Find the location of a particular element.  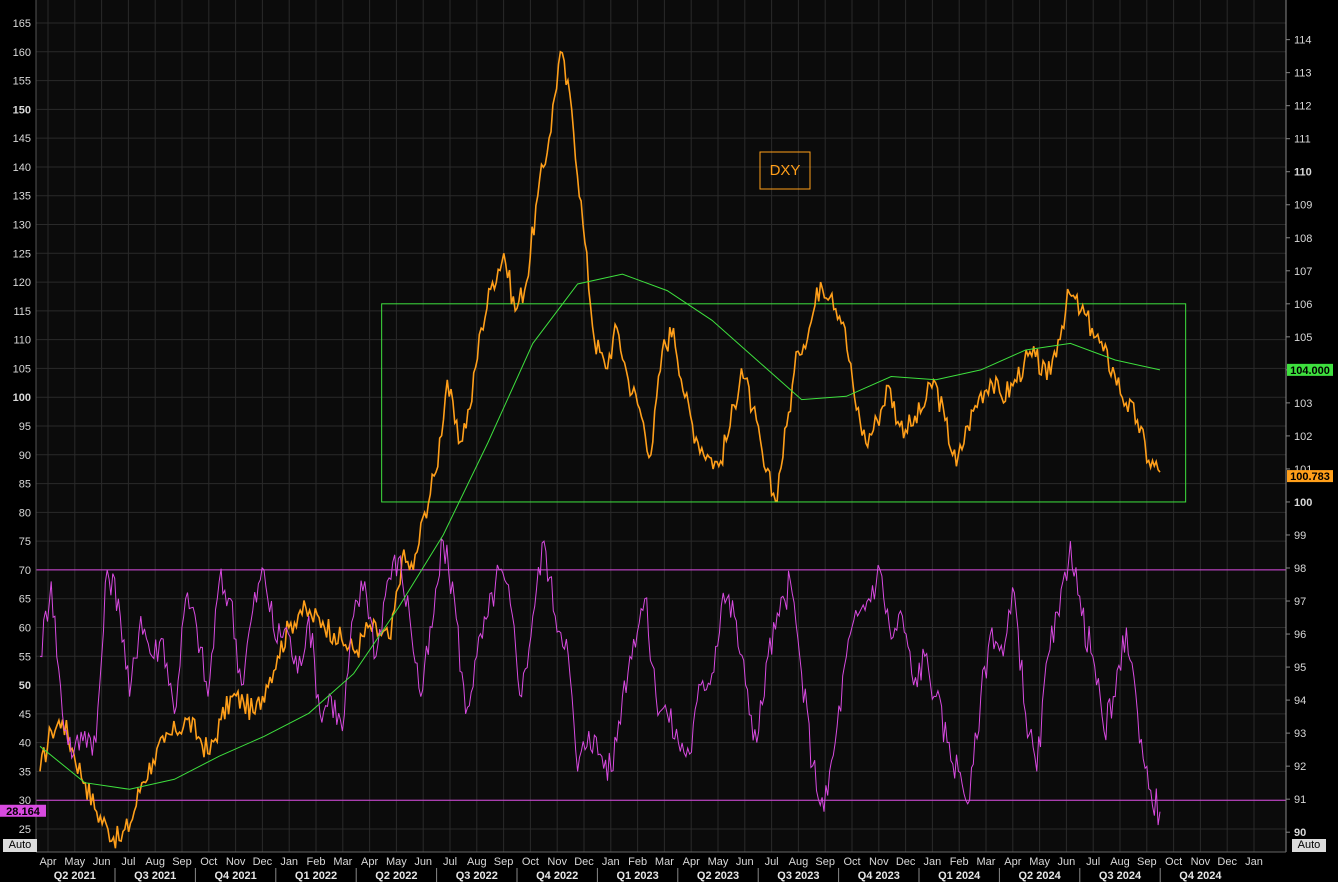

left-tick-label: 65 is located at coordinates (25, 600).